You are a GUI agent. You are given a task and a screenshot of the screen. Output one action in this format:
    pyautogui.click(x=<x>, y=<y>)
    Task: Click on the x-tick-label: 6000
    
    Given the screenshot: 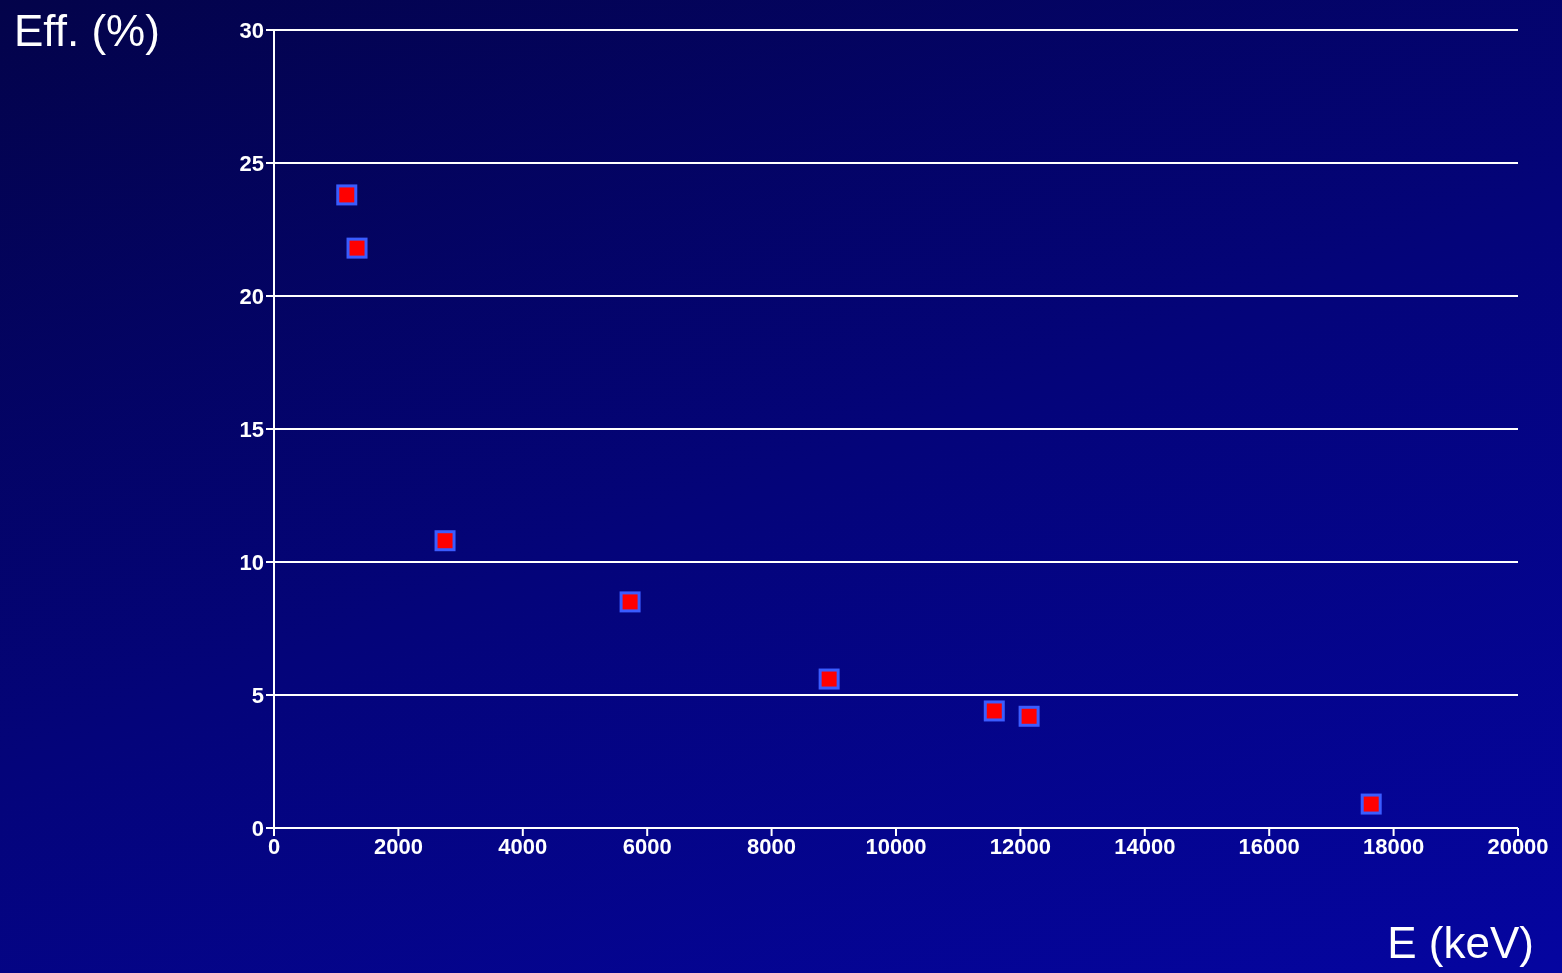 What is the action you would take?
    pyautogui.click(x=647, y=846)
    